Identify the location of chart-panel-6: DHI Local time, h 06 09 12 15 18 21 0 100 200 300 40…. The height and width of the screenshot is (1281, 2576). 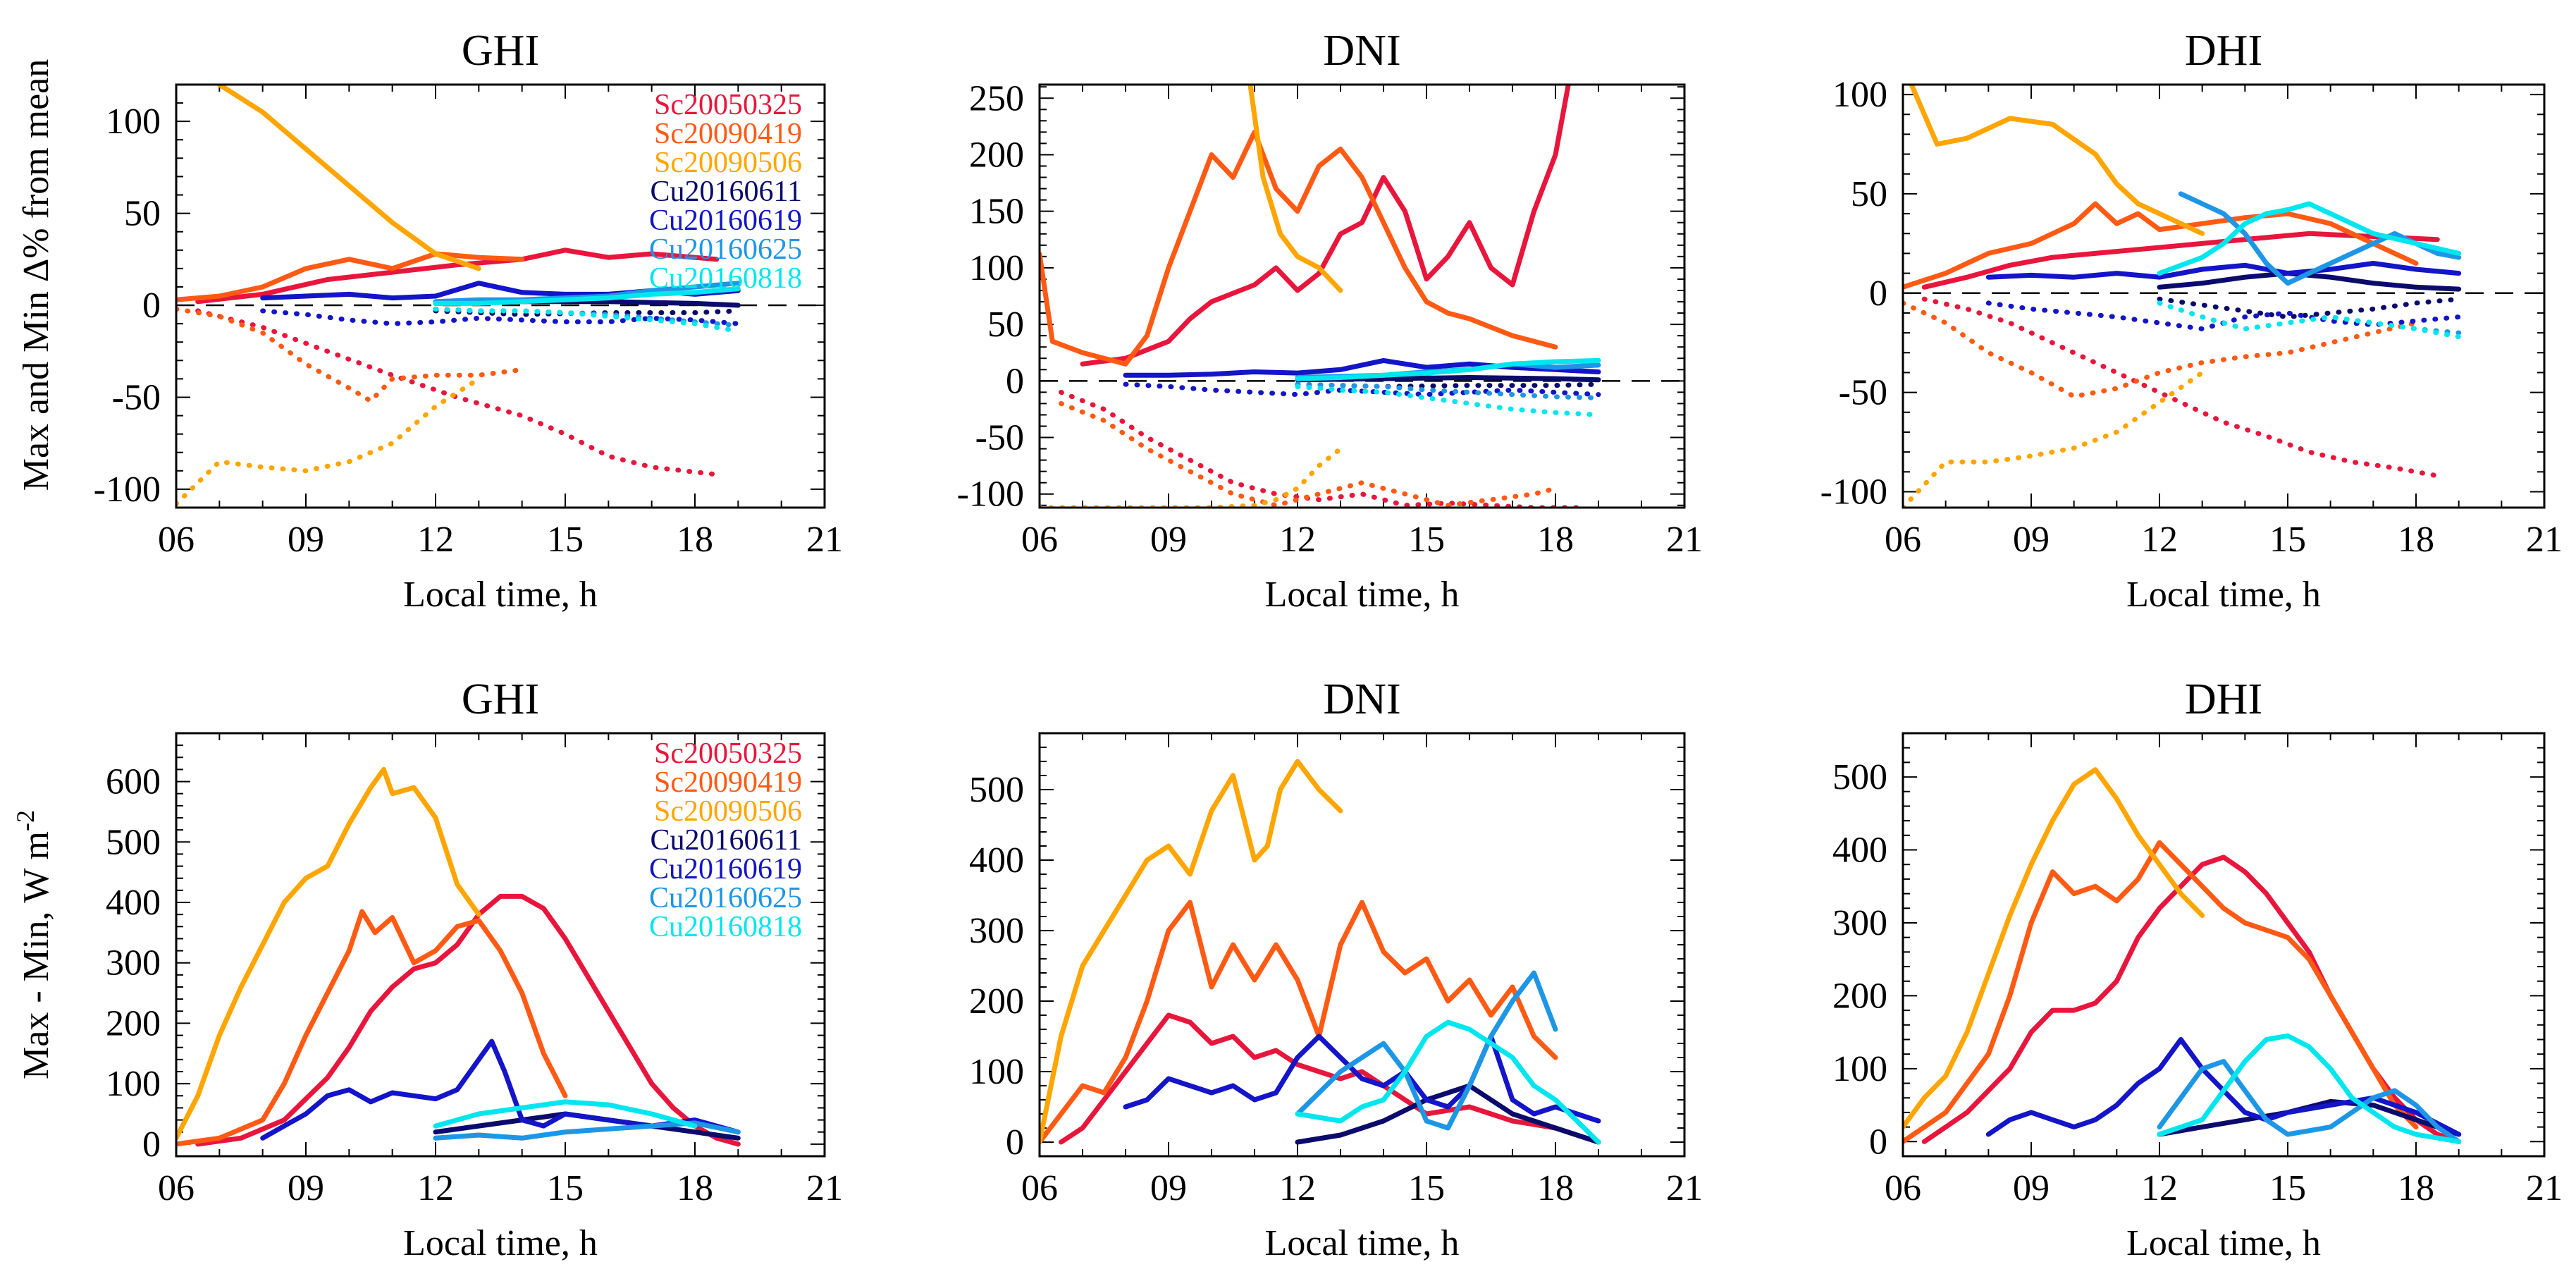
(2197, 969).